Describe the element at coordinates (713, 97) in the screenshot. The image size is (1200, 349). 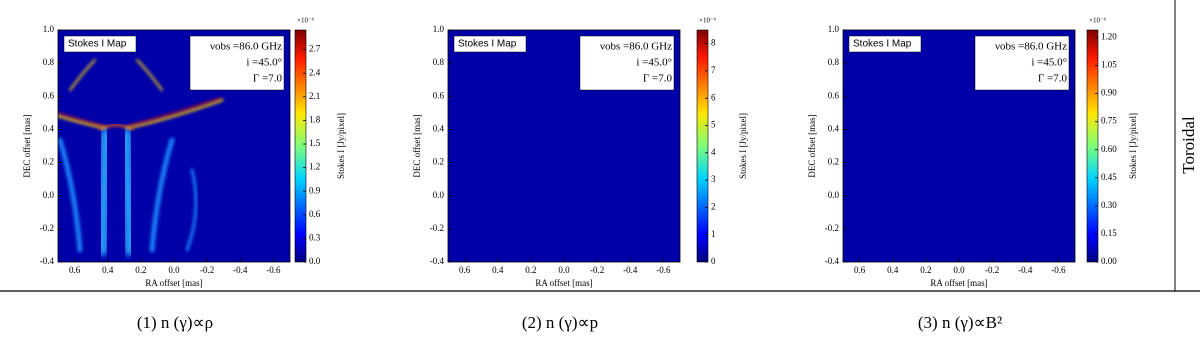
I see `colorbar-tick-label: 6` at that location.